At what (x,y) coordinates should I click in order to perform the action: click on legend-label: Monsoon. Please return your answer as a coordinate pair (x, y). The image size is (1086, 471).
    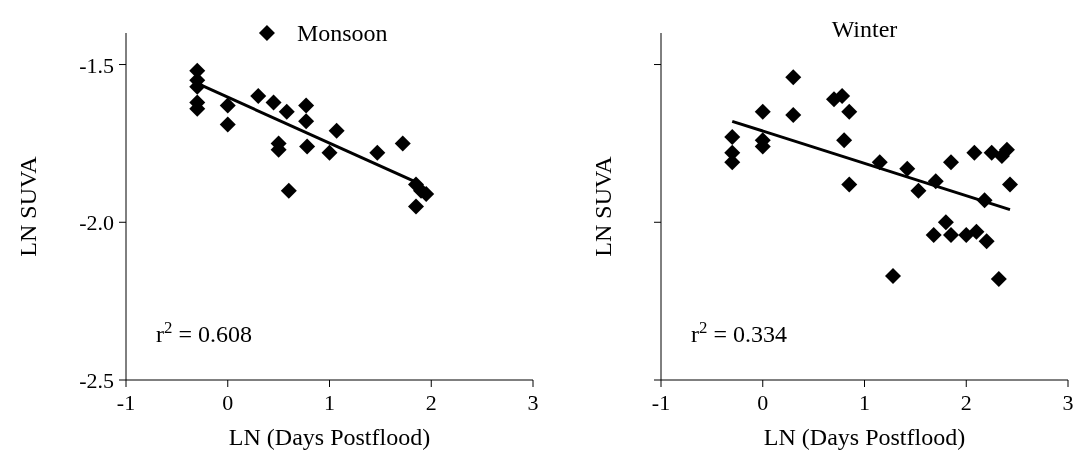
    Looking at the image, I should click on (342, 33).